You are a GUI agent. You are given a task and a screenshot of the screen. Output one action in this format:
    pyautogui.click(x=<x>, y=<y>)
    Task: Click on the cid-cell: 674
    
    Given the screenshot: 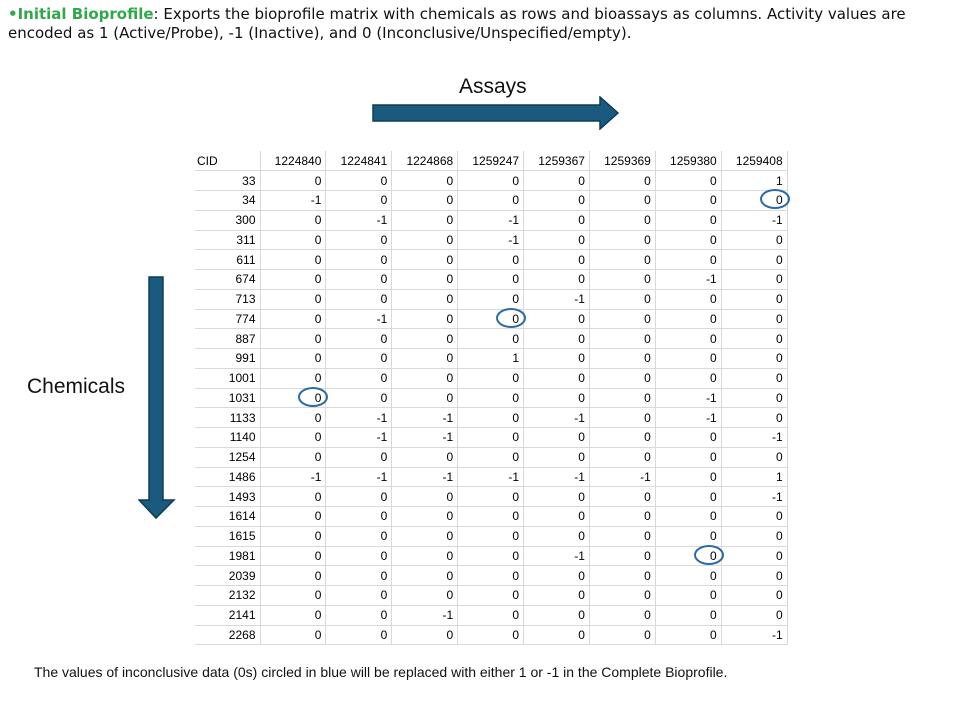 What is the action you would take?
    pyautogui.click(x=228, y=279)
    